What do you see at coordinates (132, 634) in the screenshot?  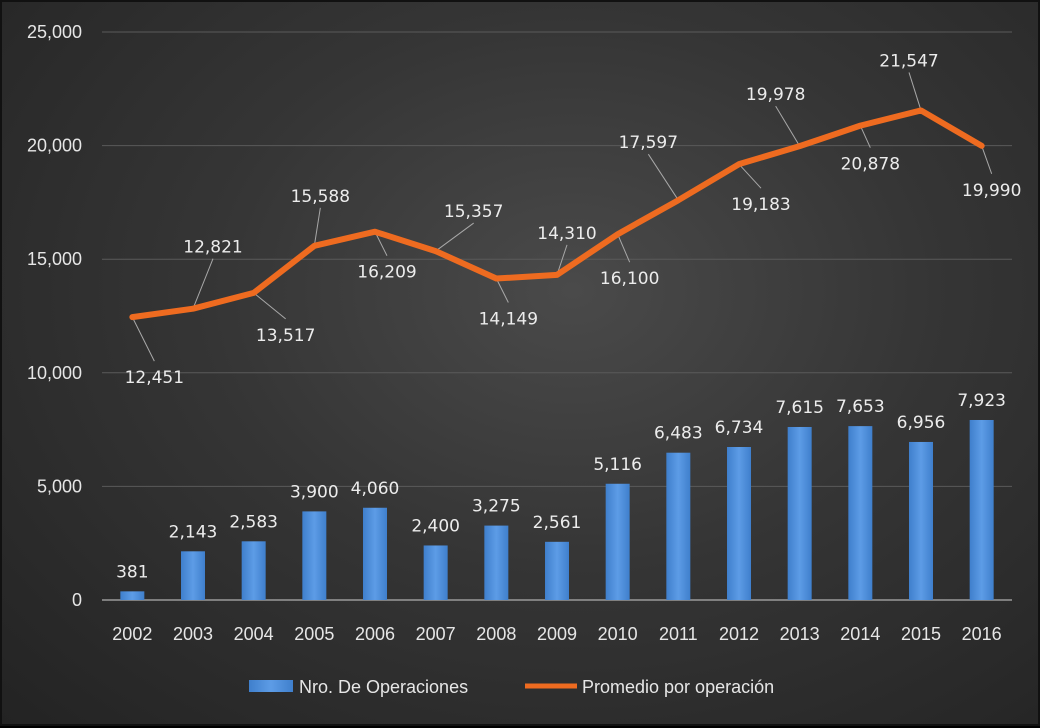 I see `x-tick-label: 2002` at bounding box center [132, 634].